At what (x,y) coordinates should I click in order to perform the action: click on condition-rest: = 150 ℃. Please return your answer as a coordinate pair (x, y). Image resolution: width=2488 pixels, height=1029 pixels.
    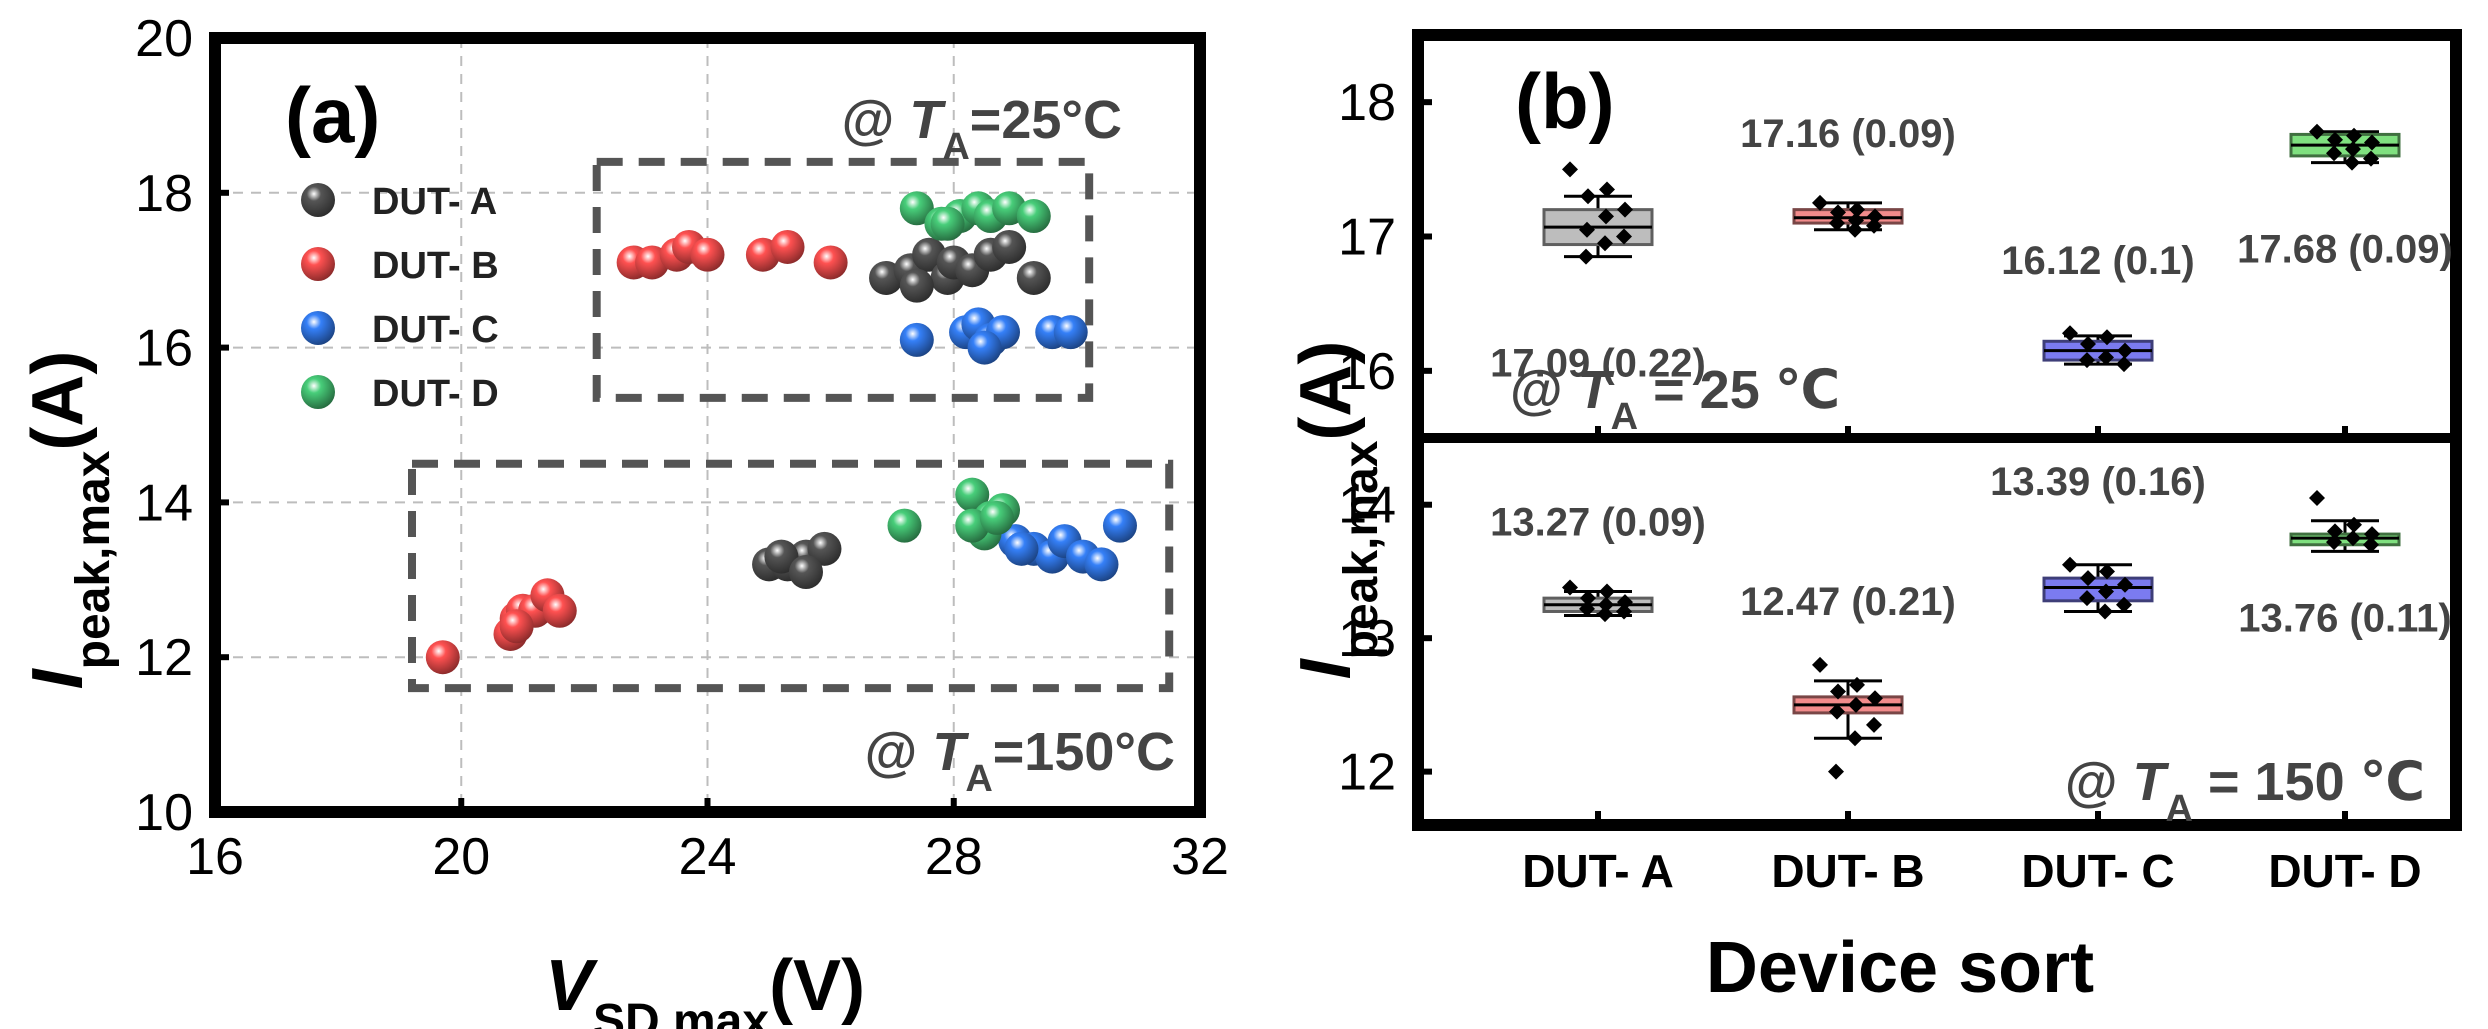
    Looking at the image, I should click on (2309, 782).